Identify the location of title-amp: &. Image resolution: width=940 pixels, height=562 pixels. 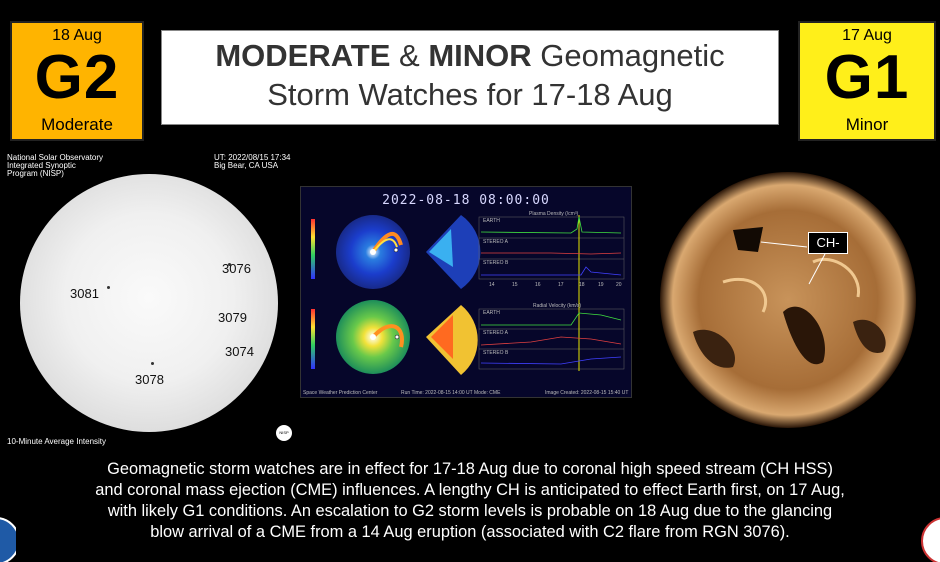
(409, 55).